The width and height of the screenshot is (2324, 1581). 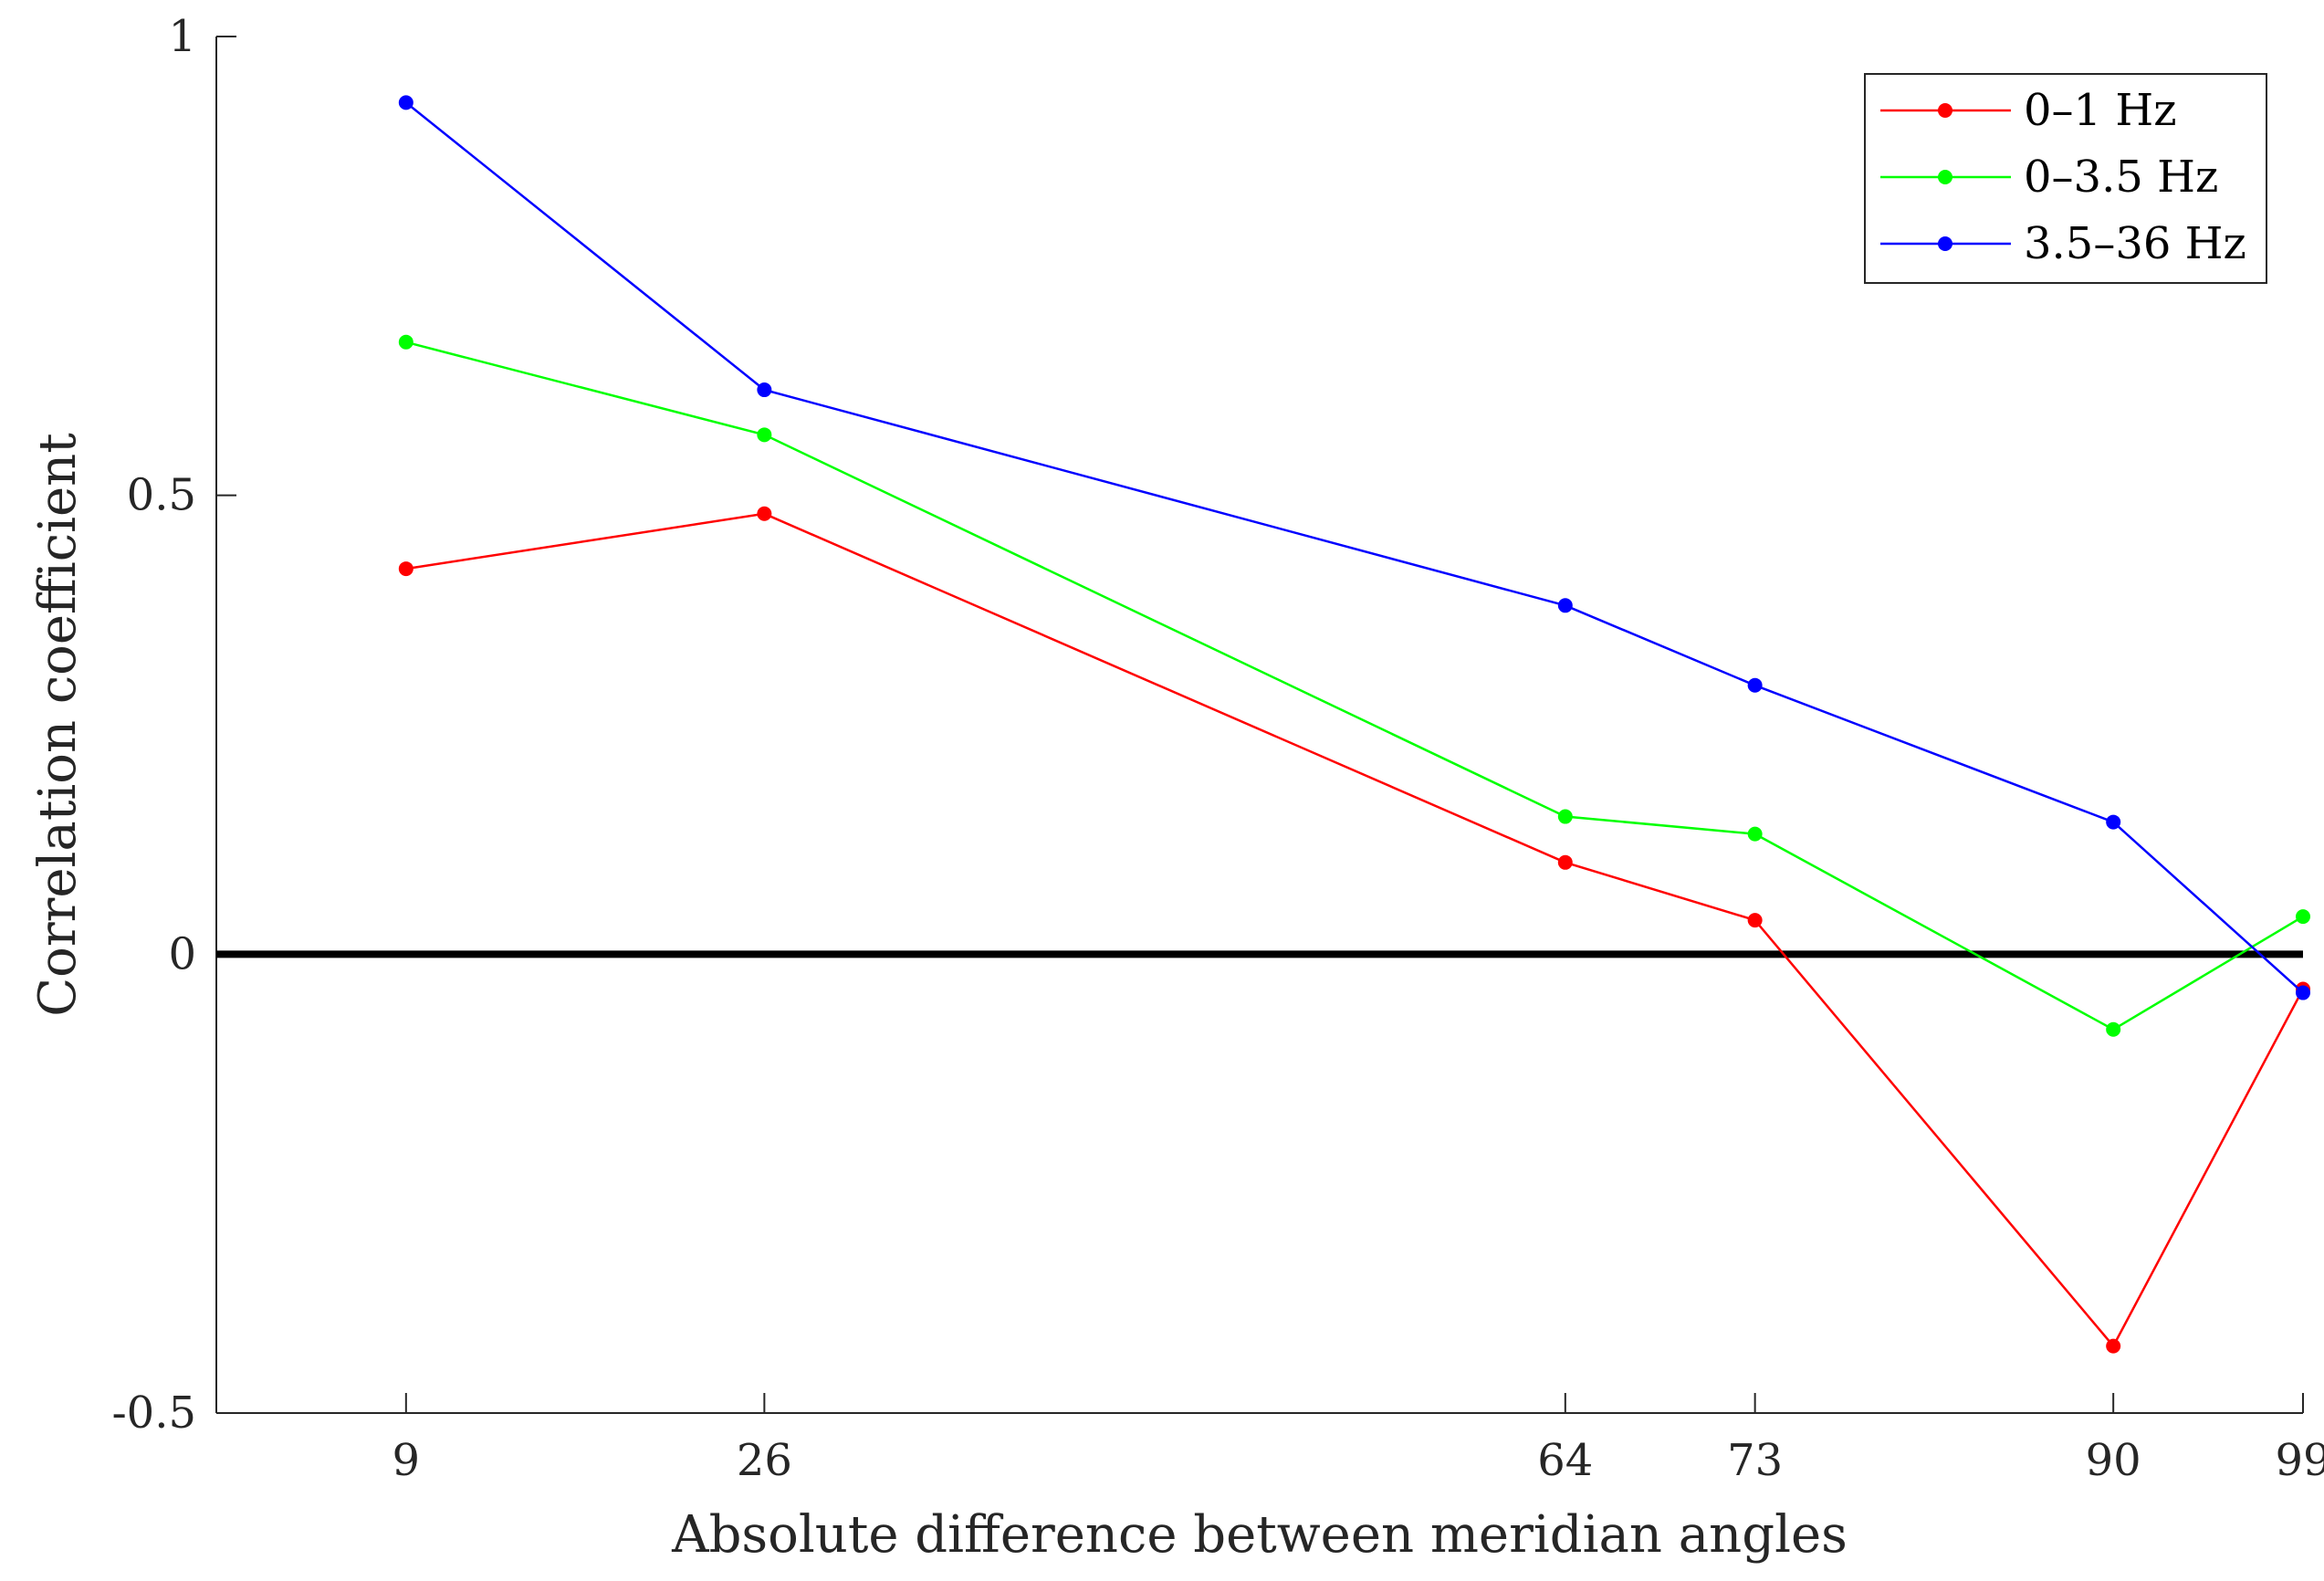 What do you see at coordinates (58, 725) in the screenshot?
I see `y-axis-label: Correlation coefficient` at bounding box center [58, 725].